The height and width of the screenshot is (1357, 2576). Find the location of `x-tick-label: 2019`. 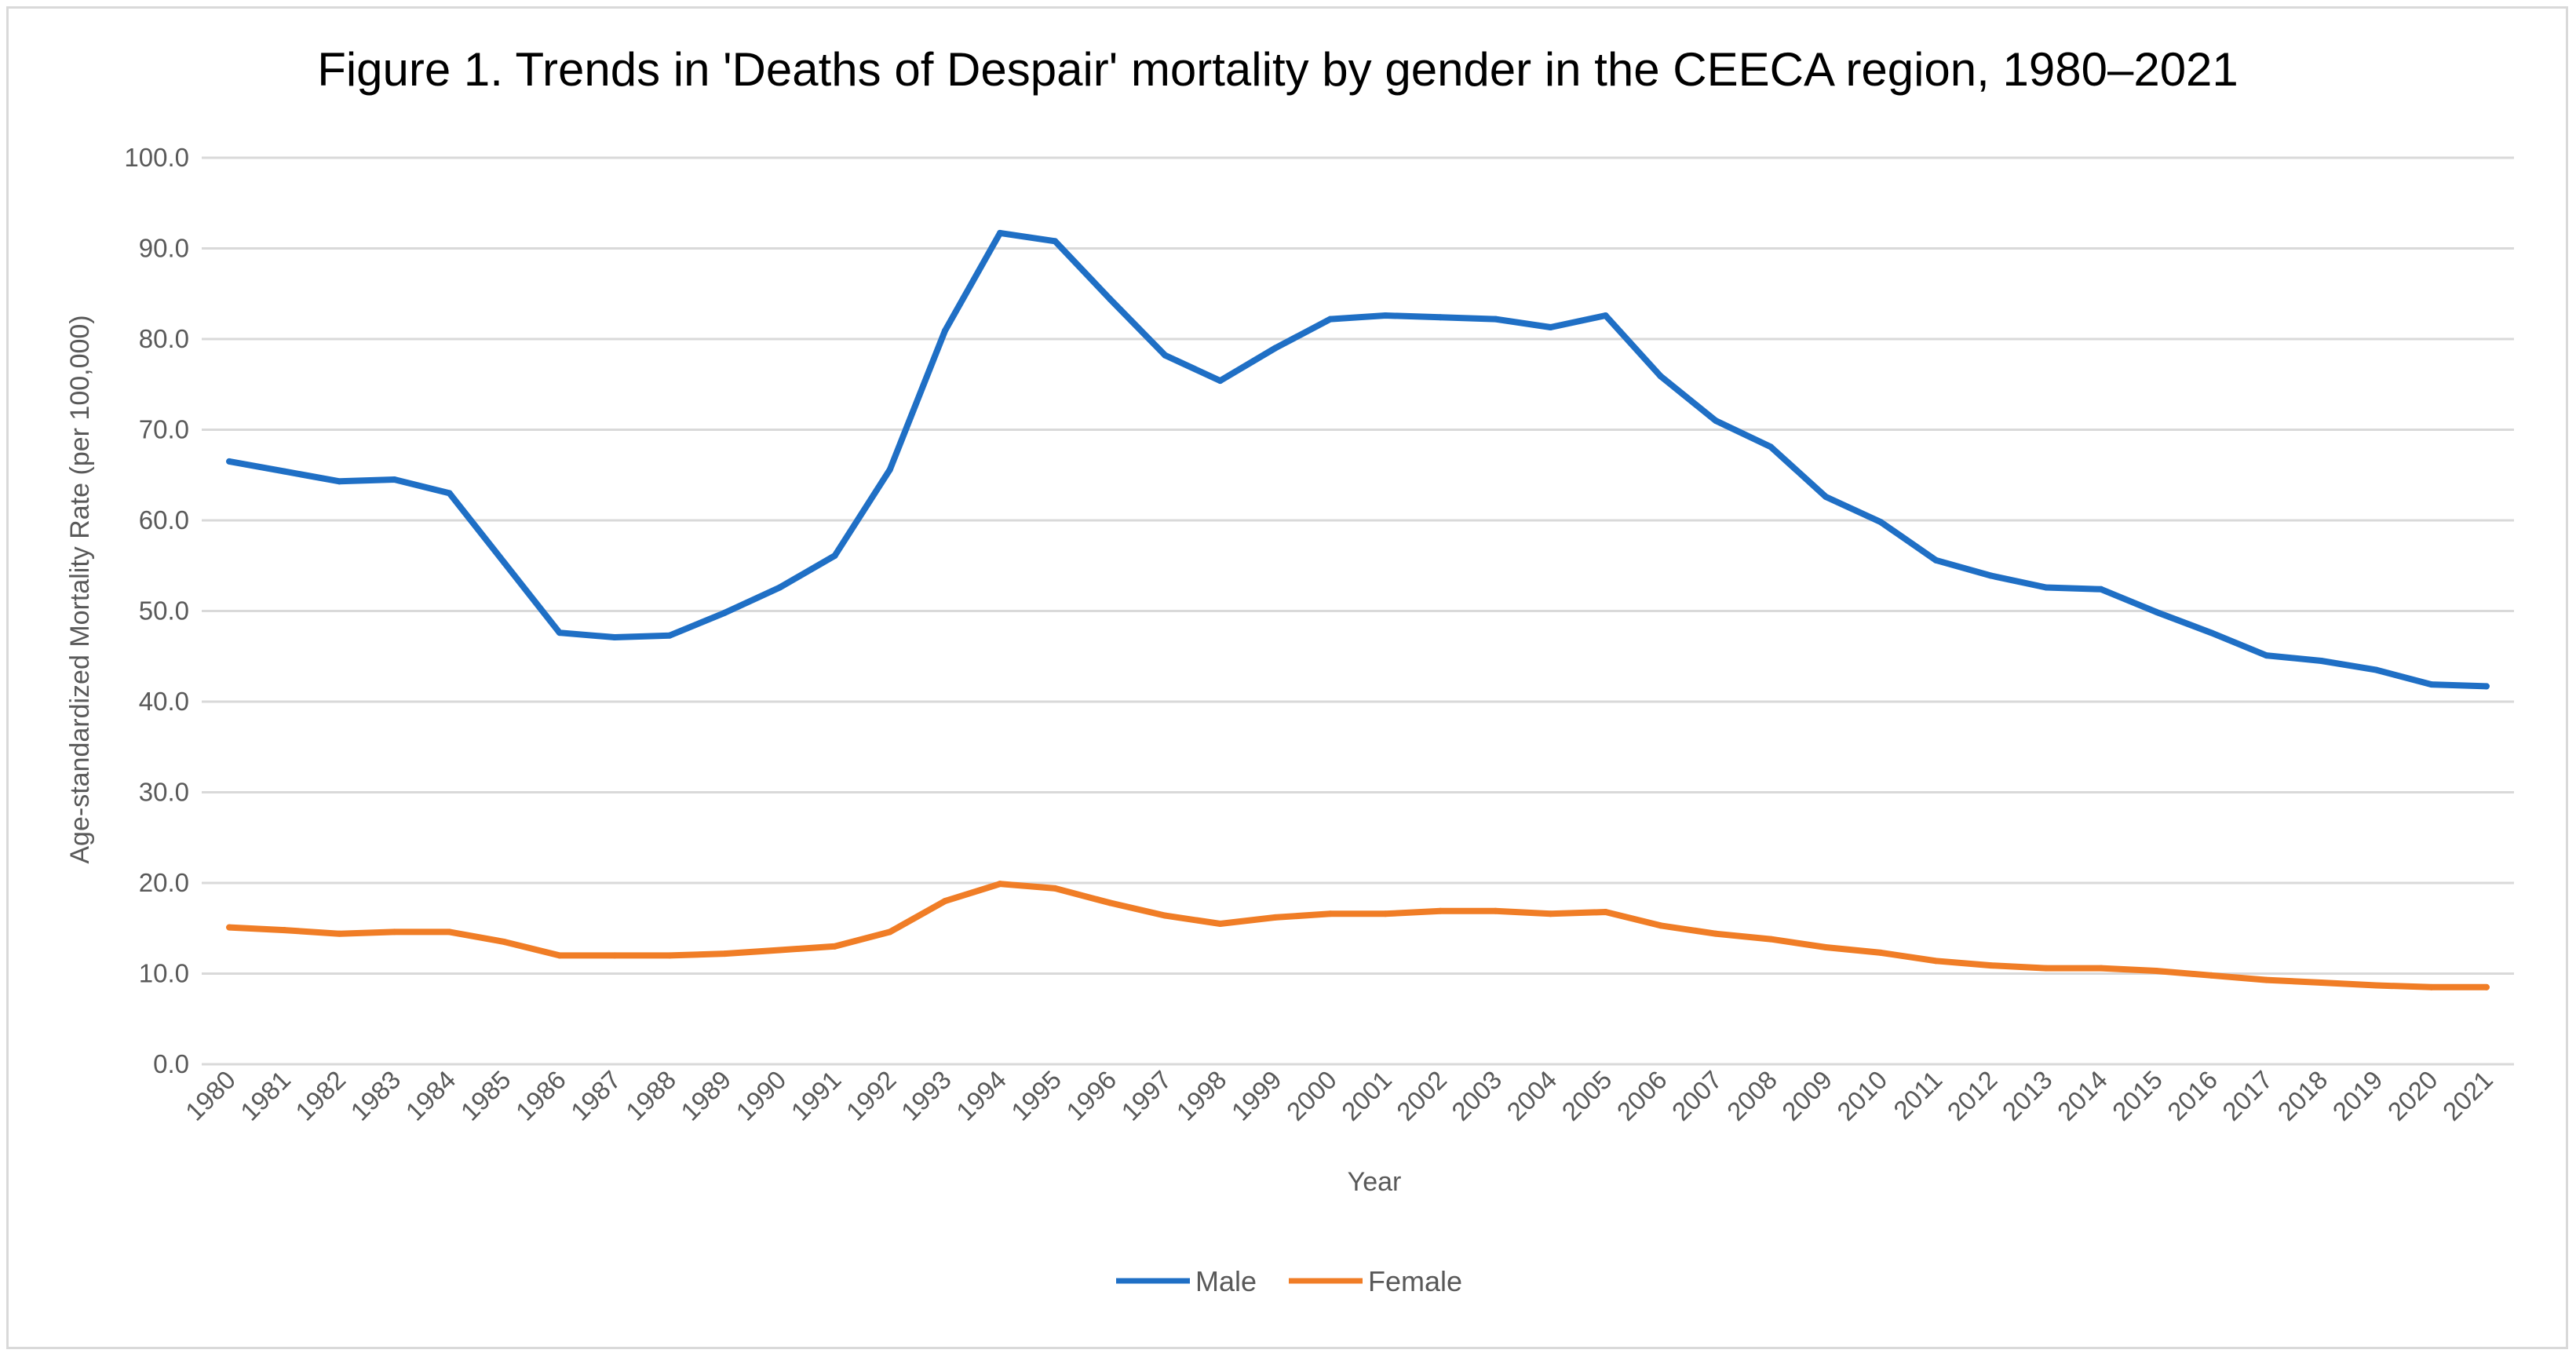

x-tick-label: 2019 is located at coordinates (2357, 1095).